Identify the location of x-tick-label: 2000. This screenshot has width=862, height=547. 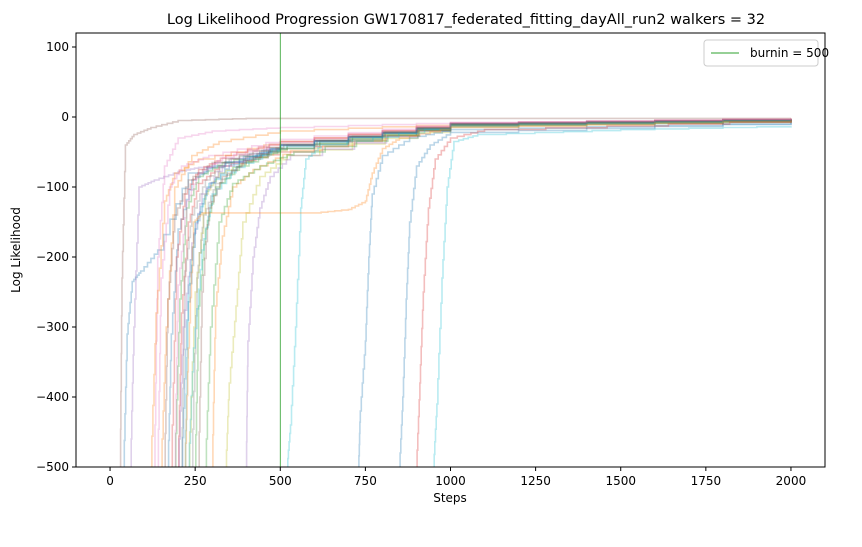
(791, 481).